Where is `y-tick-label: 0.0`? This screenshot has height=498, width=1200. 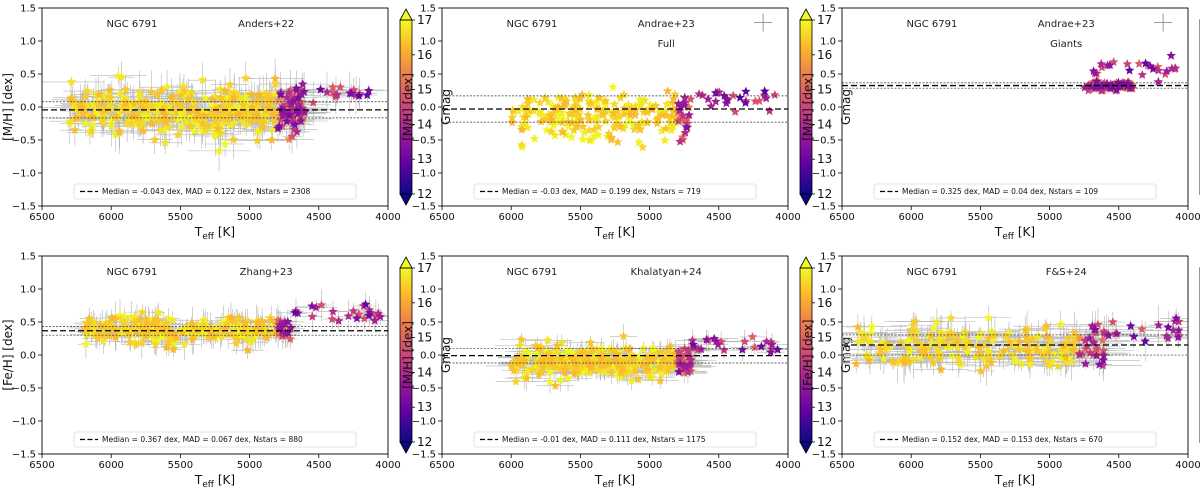
y-tick-label: 0.0 is located at coordinates (828, 108).